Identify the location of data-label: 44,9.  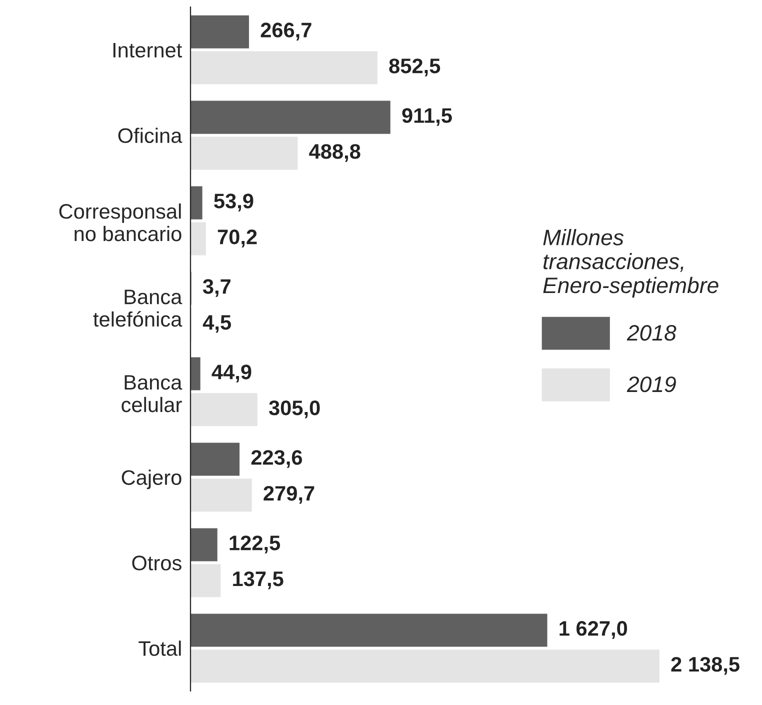
(232, 373).